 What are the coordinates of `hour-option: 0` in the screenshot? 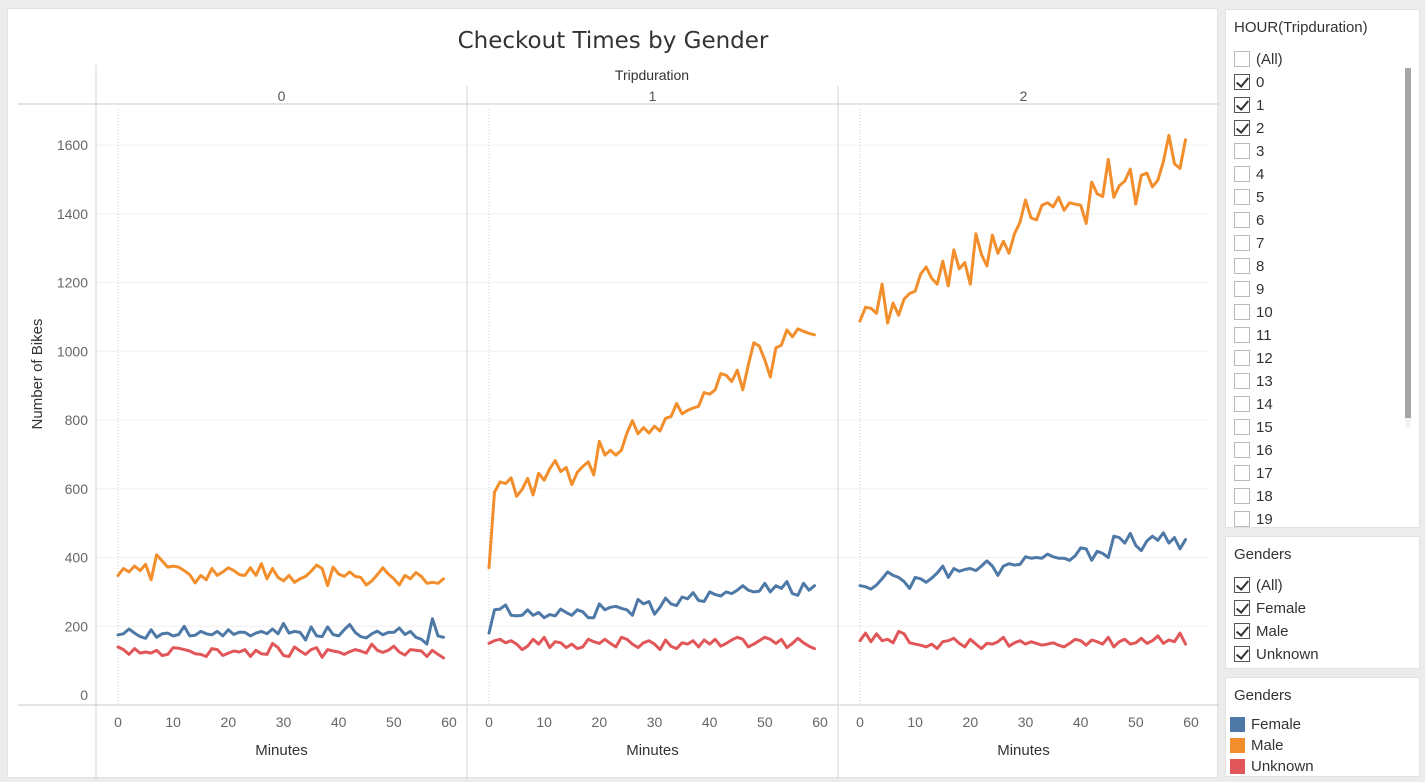 It's located at (1249, 82).